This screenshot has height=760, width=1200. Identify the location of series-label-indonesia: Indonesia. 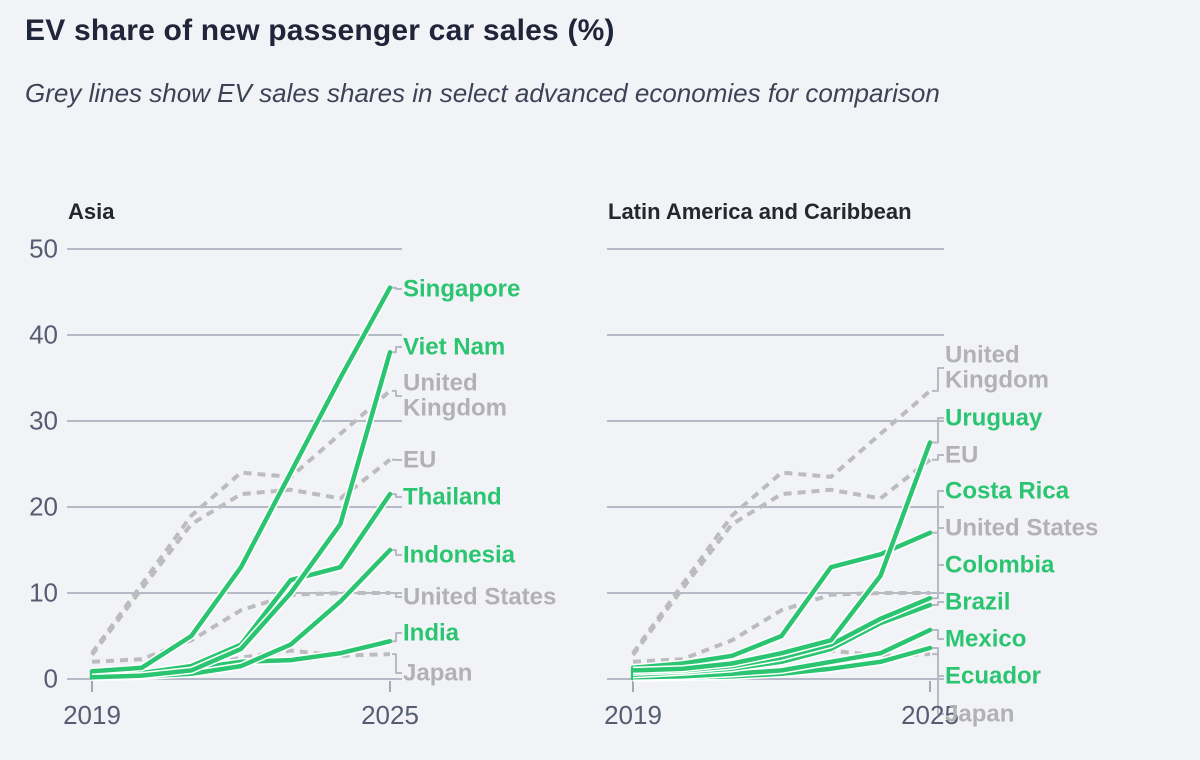
(459, 555).